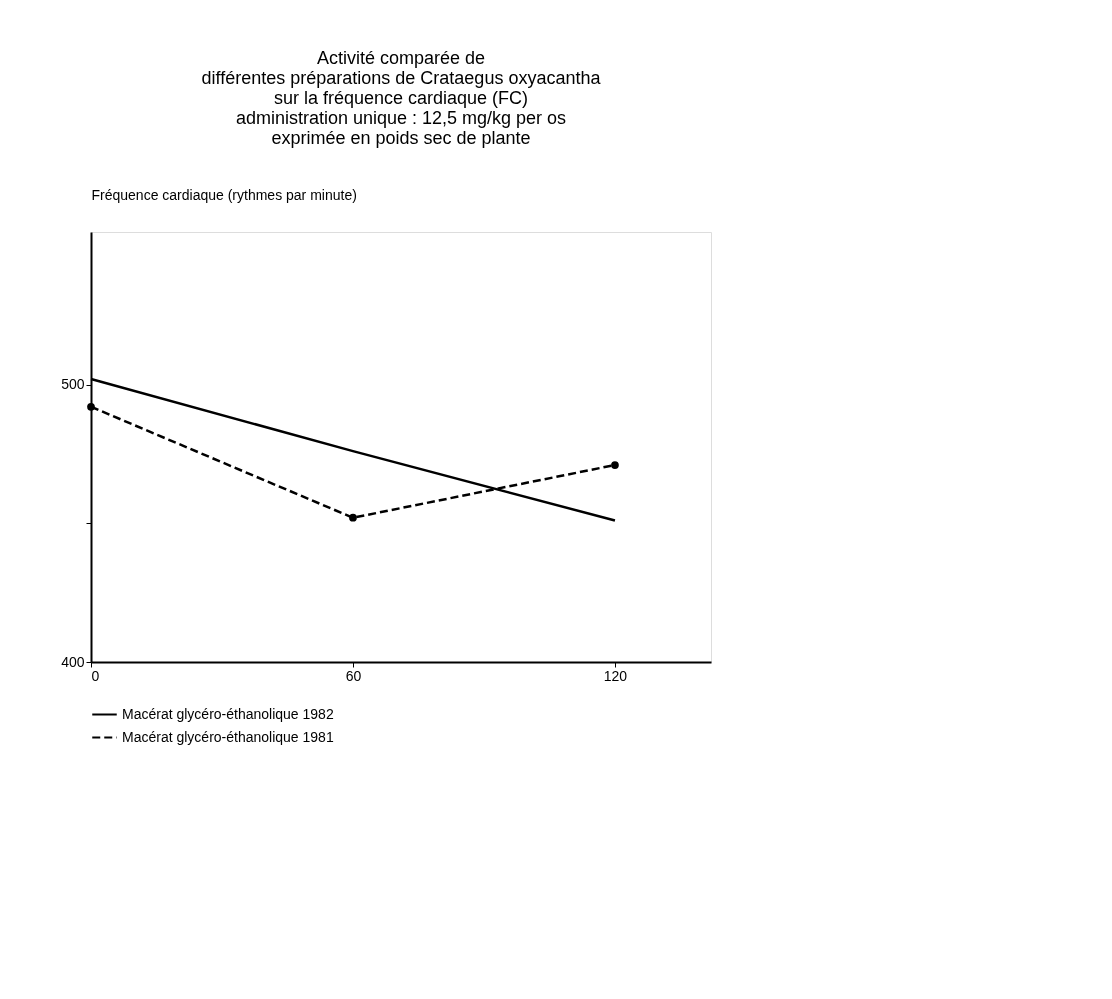 The width and height of the screenshot is (1112, 999). What do you see at coordinates (73, 661) in the screenshot?
I see `y-tick-label: 400` at bounding box center [73, 661].